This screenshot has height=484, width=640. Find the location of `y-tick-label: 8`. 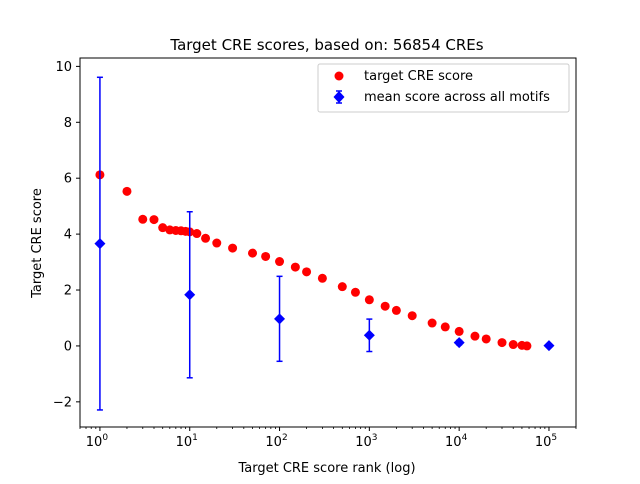

y-tick-label: 8 is located at coordinates (68, 123).